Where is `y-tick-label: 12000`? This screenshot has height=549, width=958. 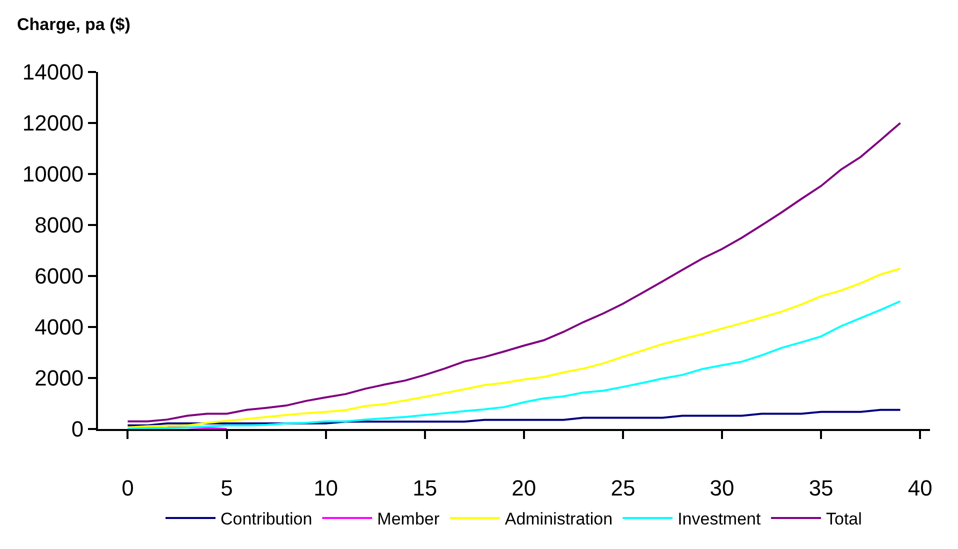
y-tick-label: 12000 is located at coordinates (53, 123).